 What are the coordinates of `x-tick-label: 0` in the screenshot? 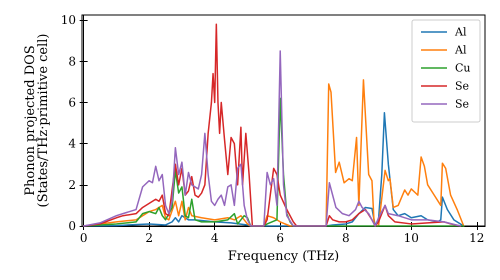 It's located at (84, 238).